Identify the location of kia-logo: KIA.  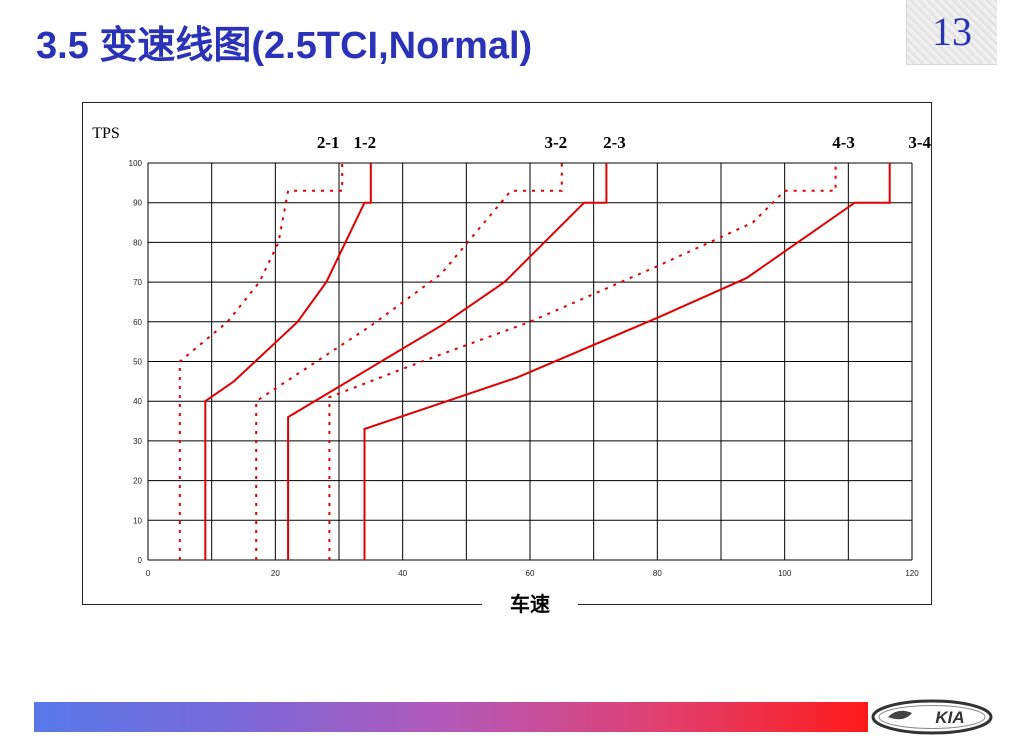
(932, 717).